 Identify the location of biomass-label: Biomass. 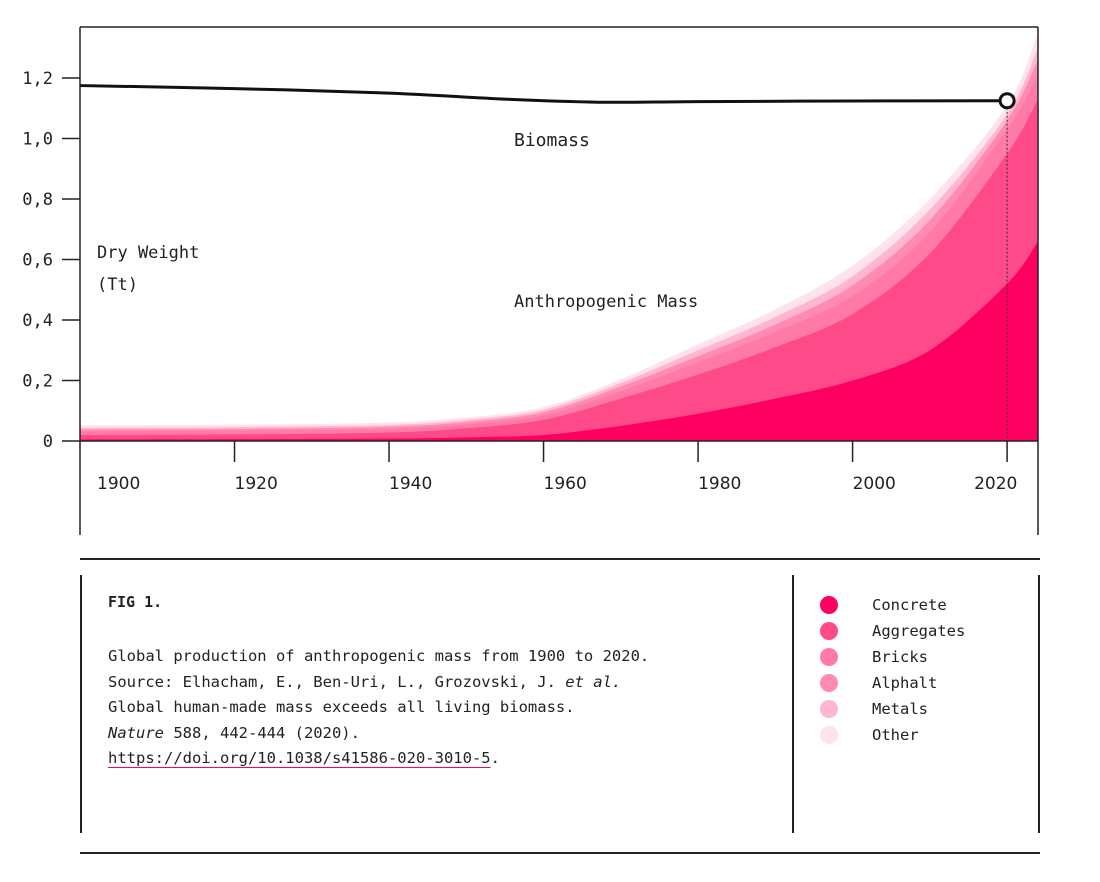
(552, 140).